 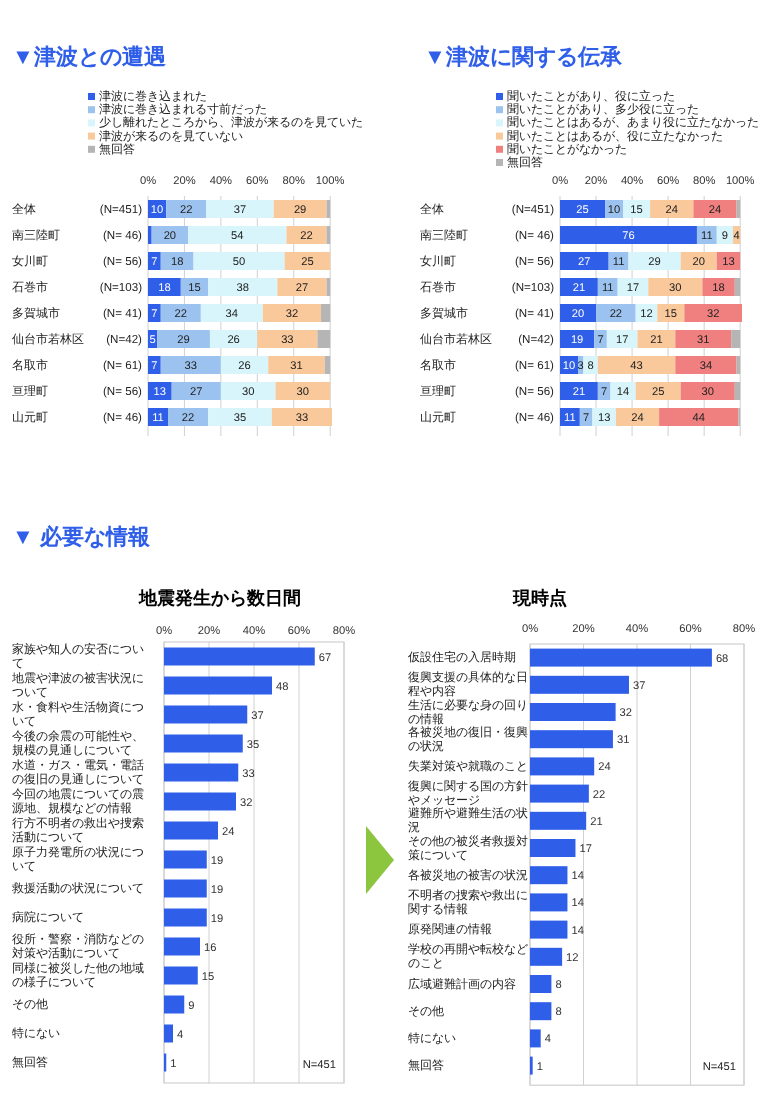 What do you see at coordinates (539, 598) in the screenshot?
I see `chart-title: 現時点` at bounding box center [539, 598].